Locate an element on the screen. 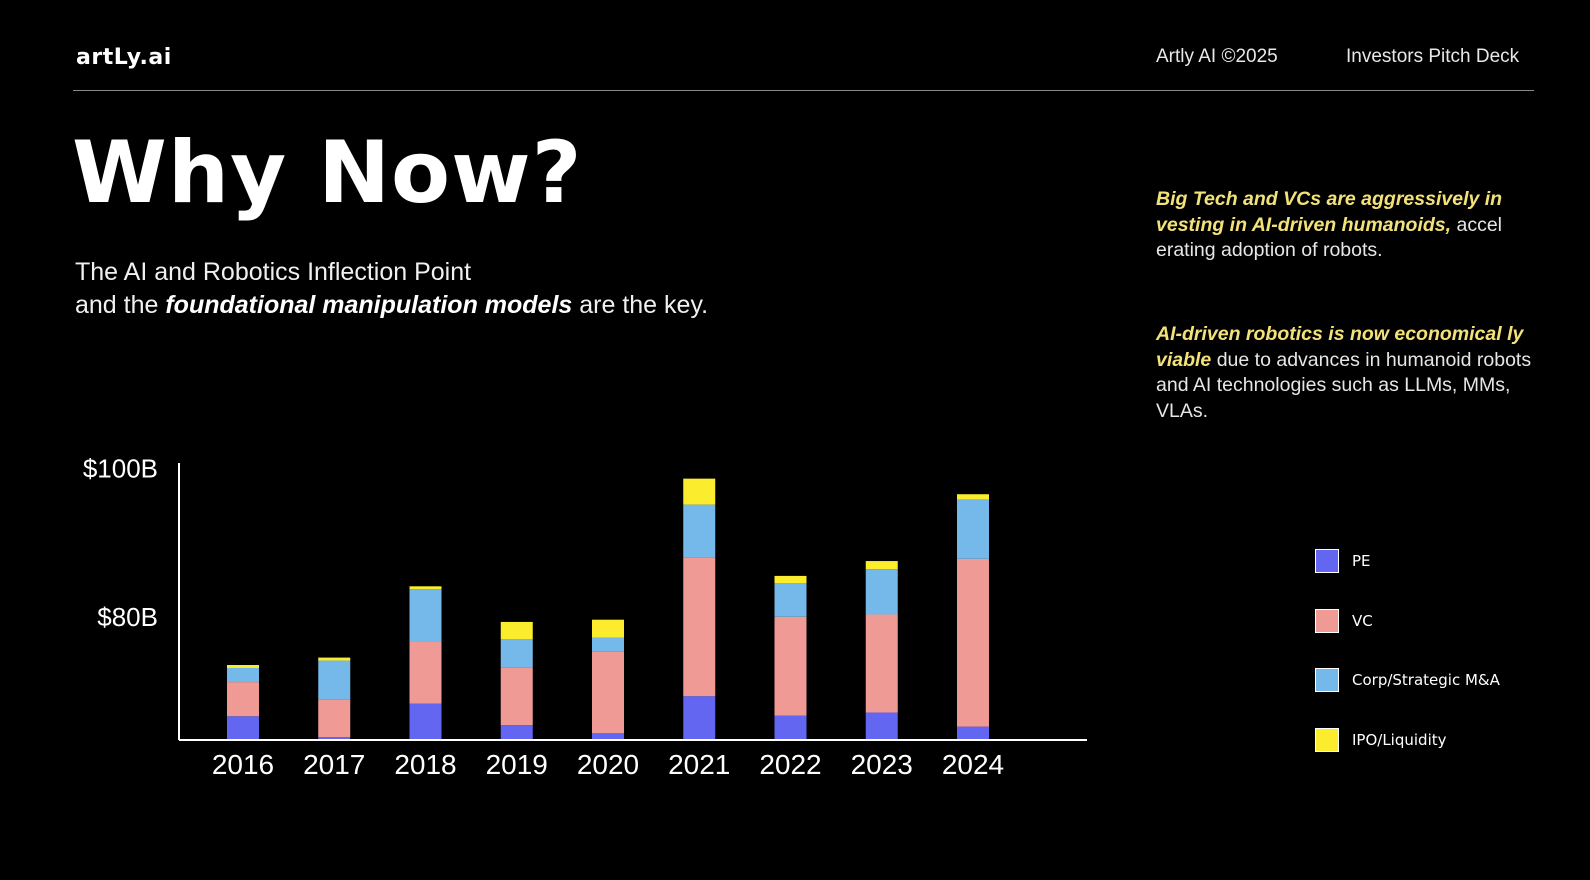 The height and width of the screenshot is (880, 1590). chart-legend: PE VC Corp/Strategic M&A IPO/Liquidity is located at coordinates (1407, 667).